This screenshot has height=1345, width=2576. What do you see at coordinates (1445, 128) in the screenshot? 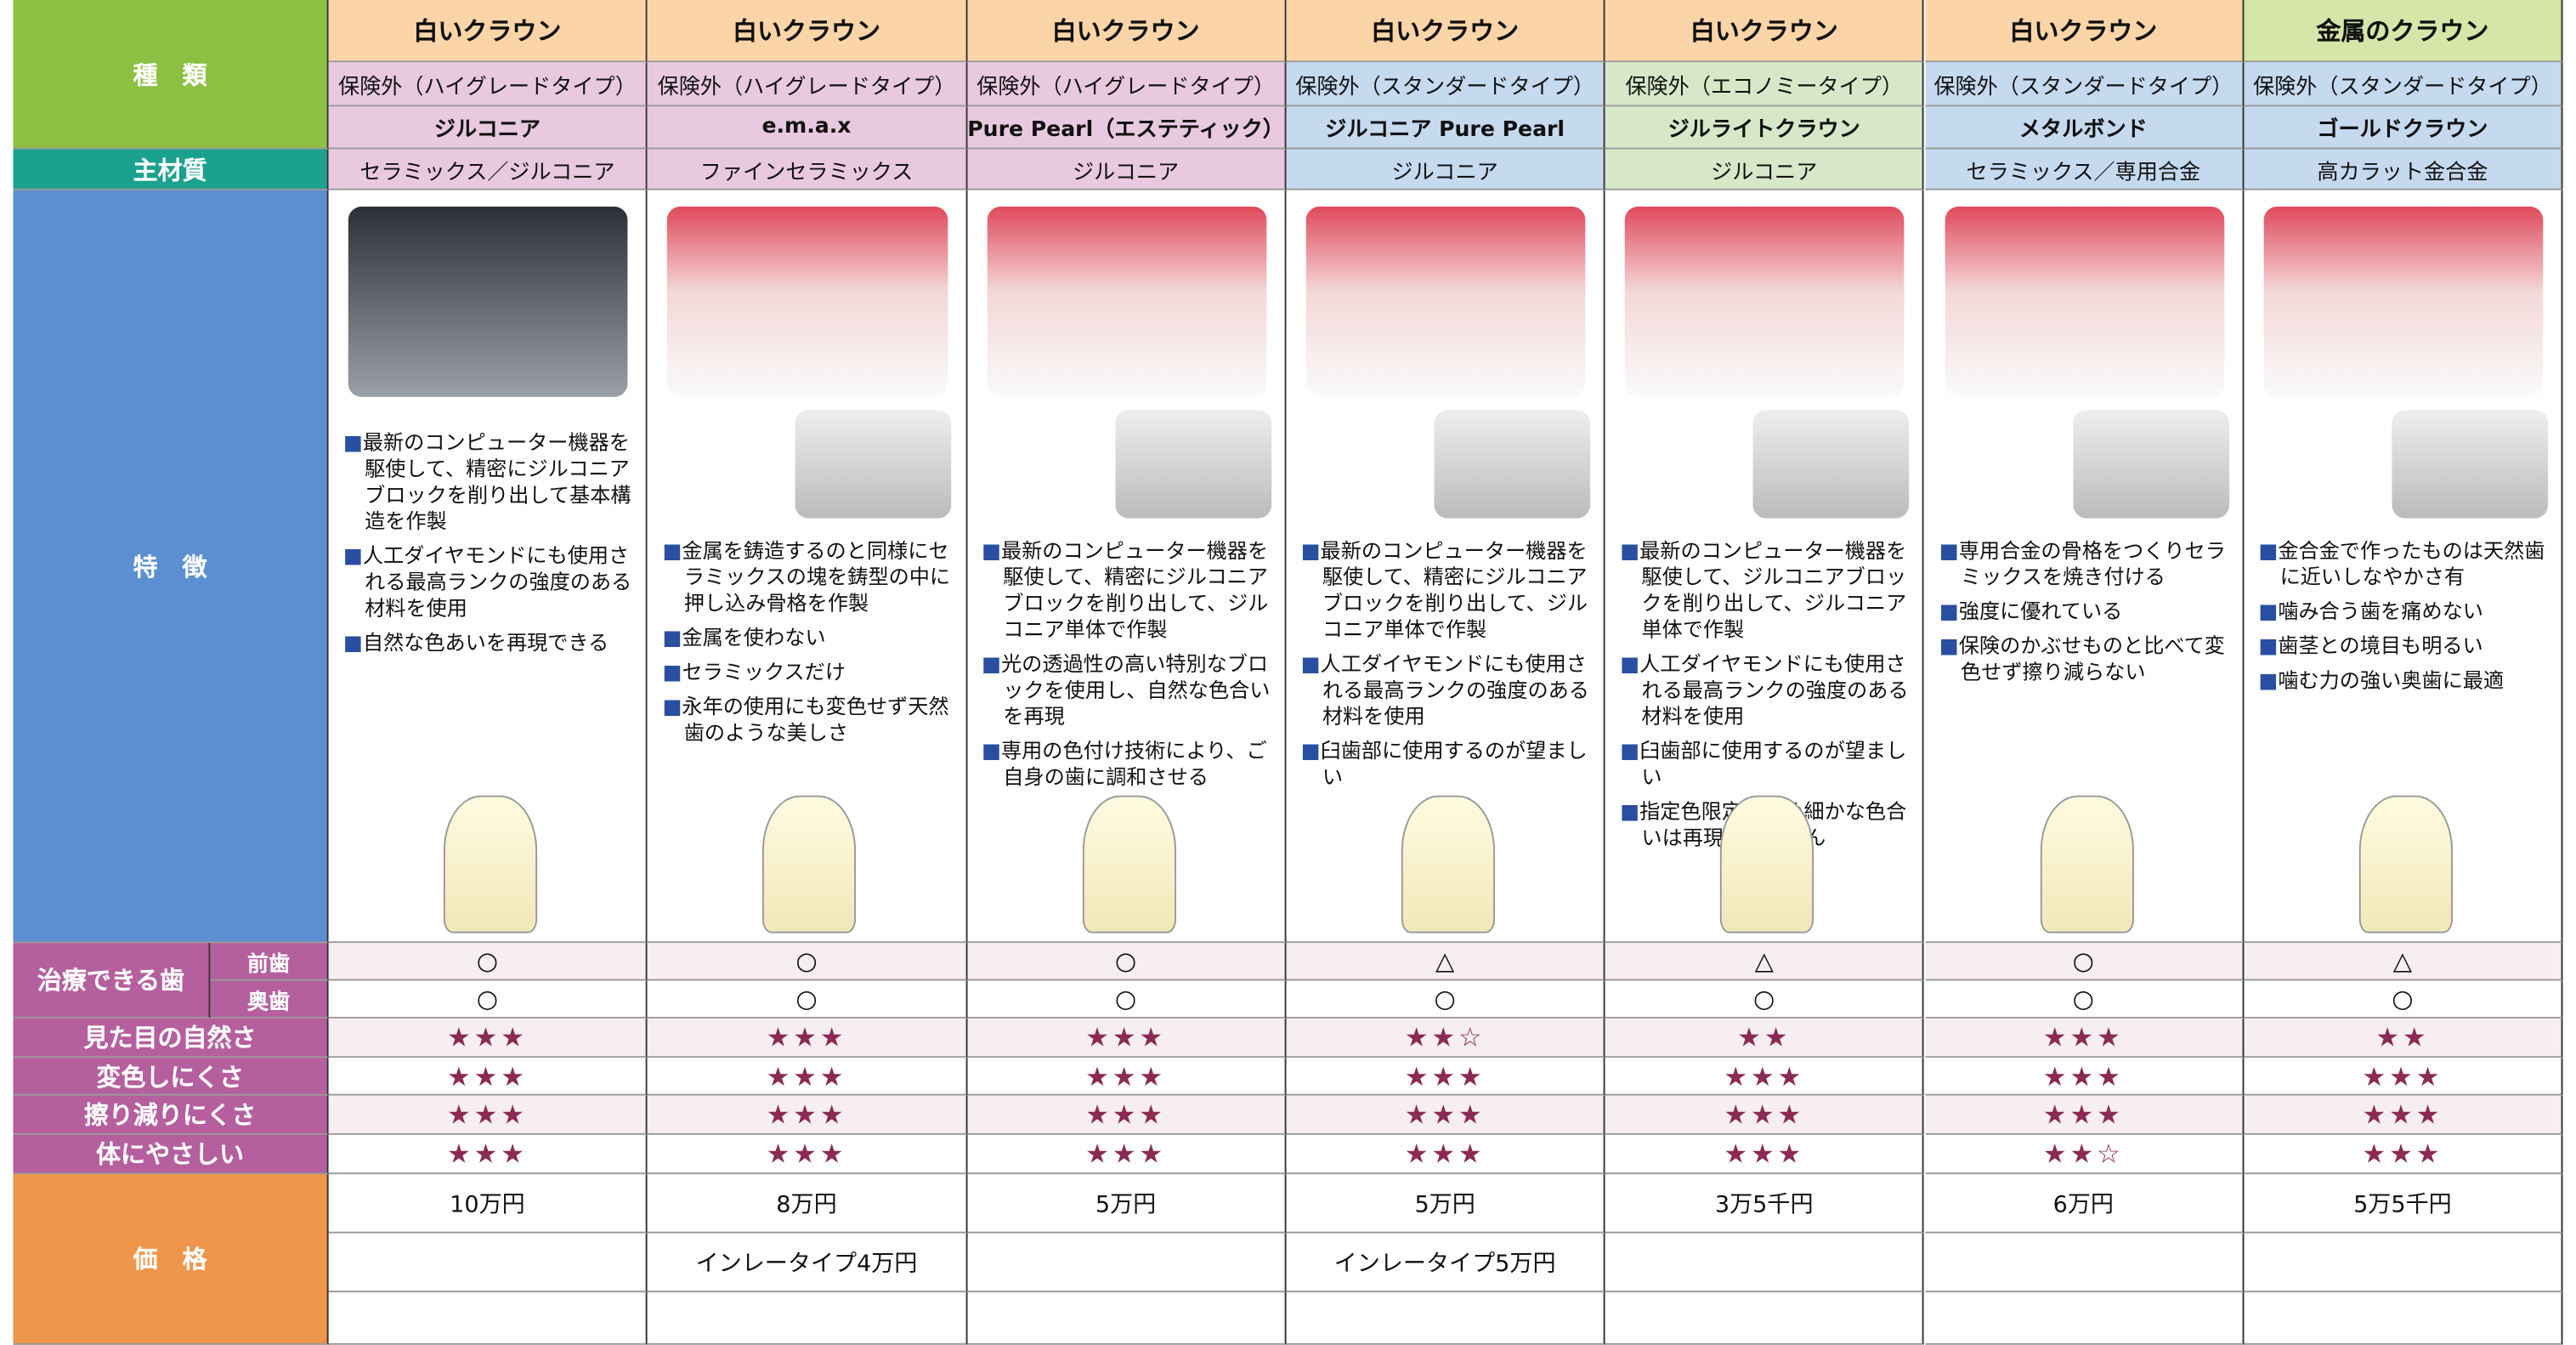
I see `product: ジルコニア Pure Pearl` at bounding box center [1445, 128].